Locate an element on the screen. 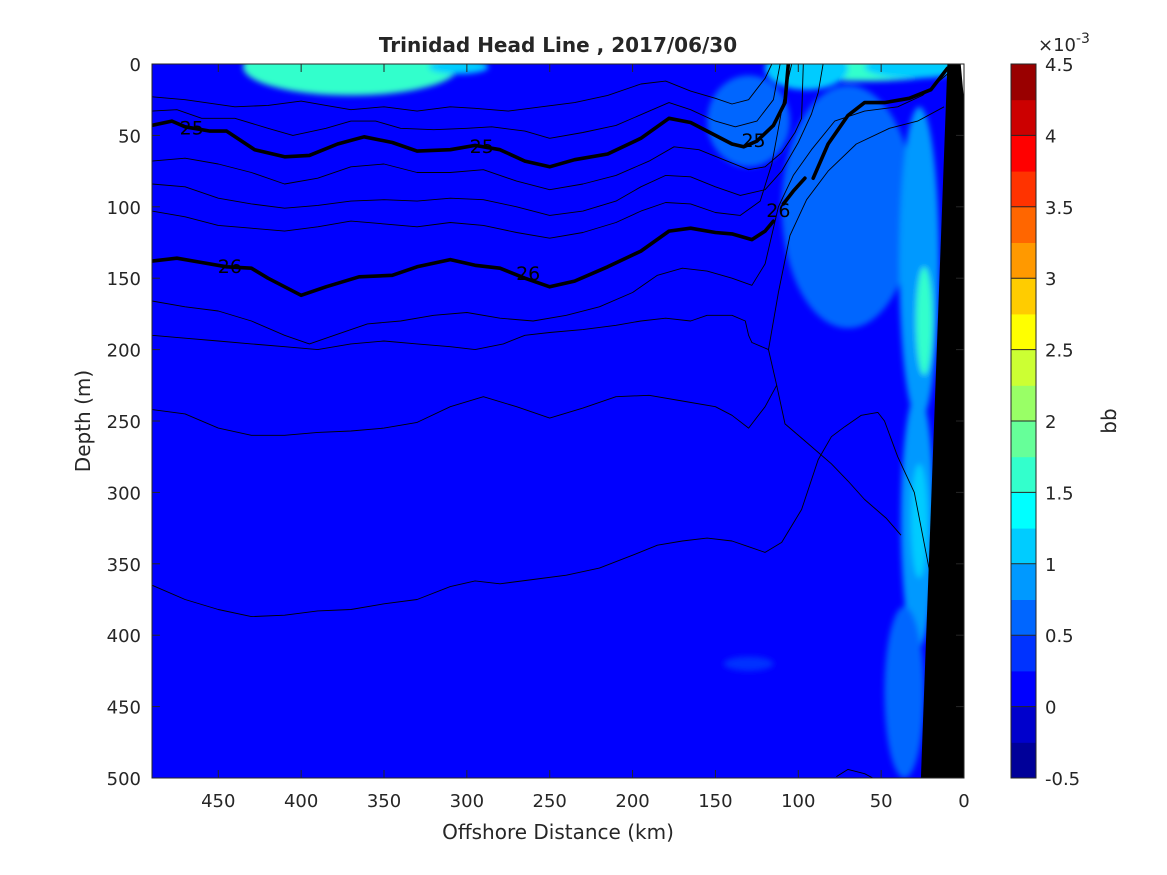  y-axis-label: Depth (m) is located at coordinates (83, 421).